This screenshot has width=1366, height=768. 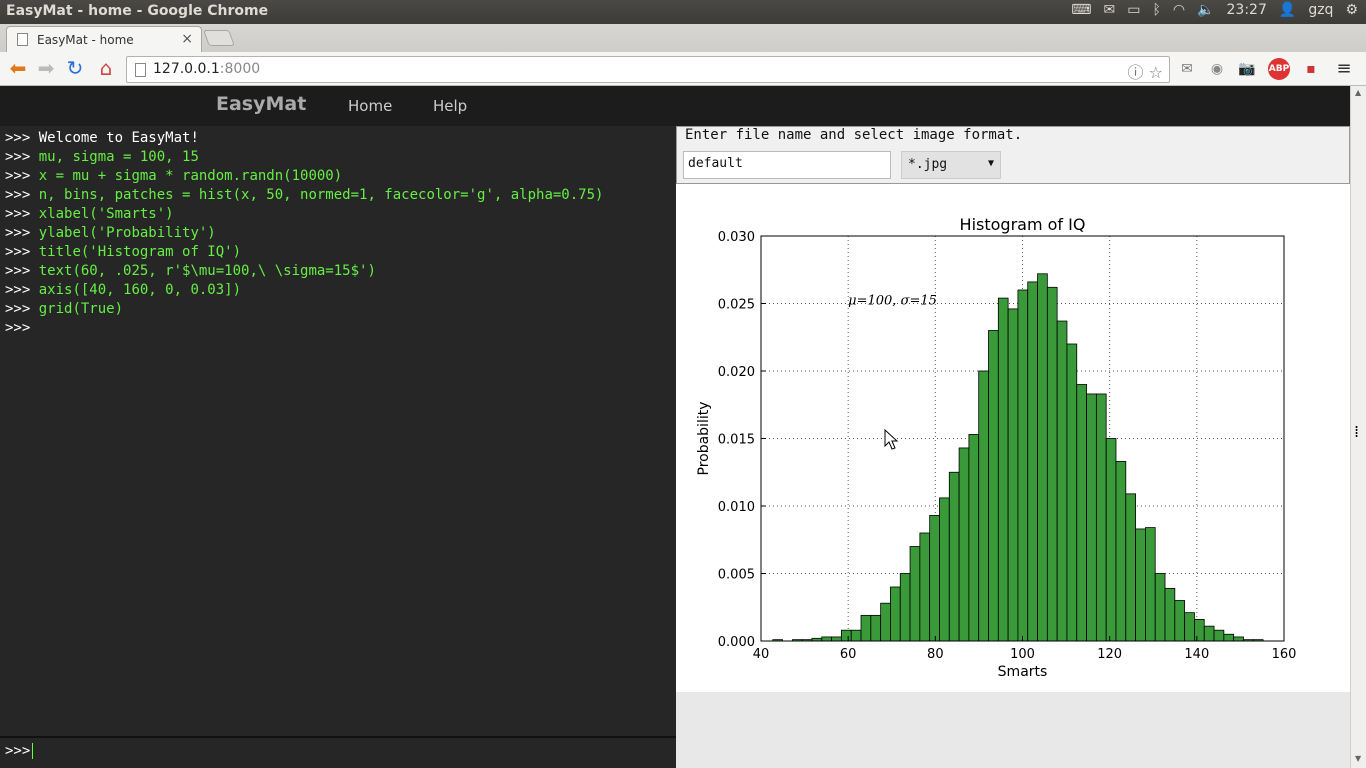 I want to click on vertical-scrollbar: ▲ ⁞ ▼, so click(x=1358, y=427).